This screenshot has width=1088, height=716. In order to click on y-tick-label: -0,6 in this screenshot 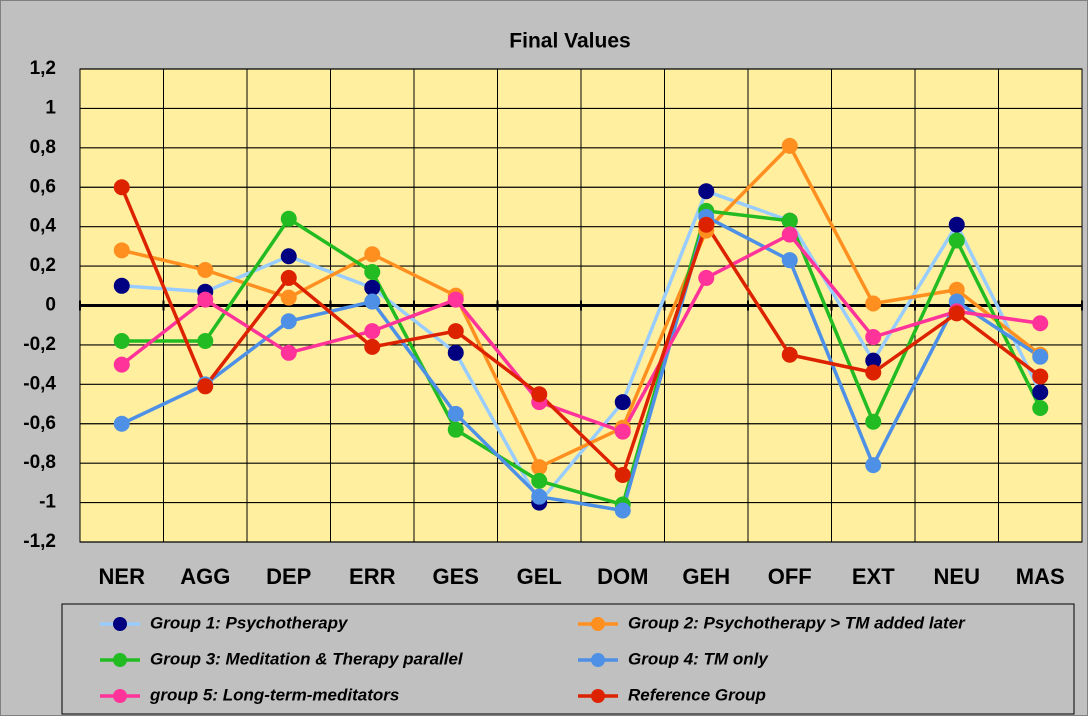, I will do `click(39, 423)`.